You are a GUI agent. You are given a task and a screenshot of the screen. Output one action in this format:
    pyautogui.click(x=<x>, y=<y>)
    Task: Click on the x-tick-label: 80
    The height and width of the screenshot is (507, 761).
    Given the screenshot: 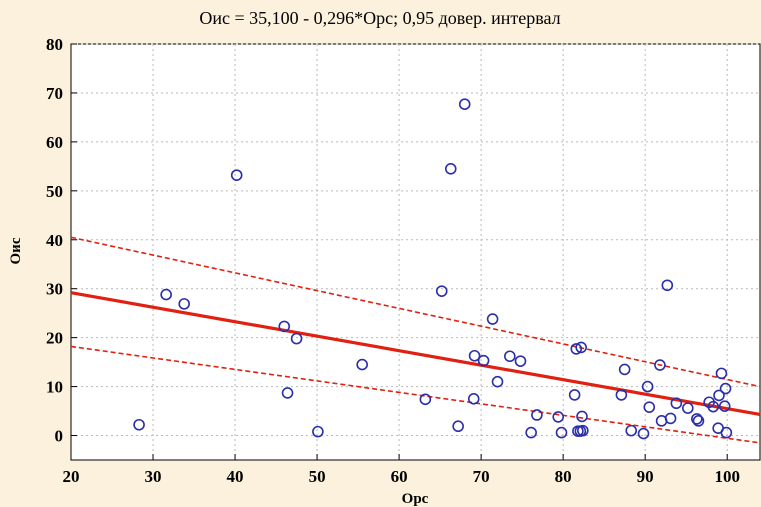 What is the action you would take?
    pyautogui.click(x=563, y=476)
    